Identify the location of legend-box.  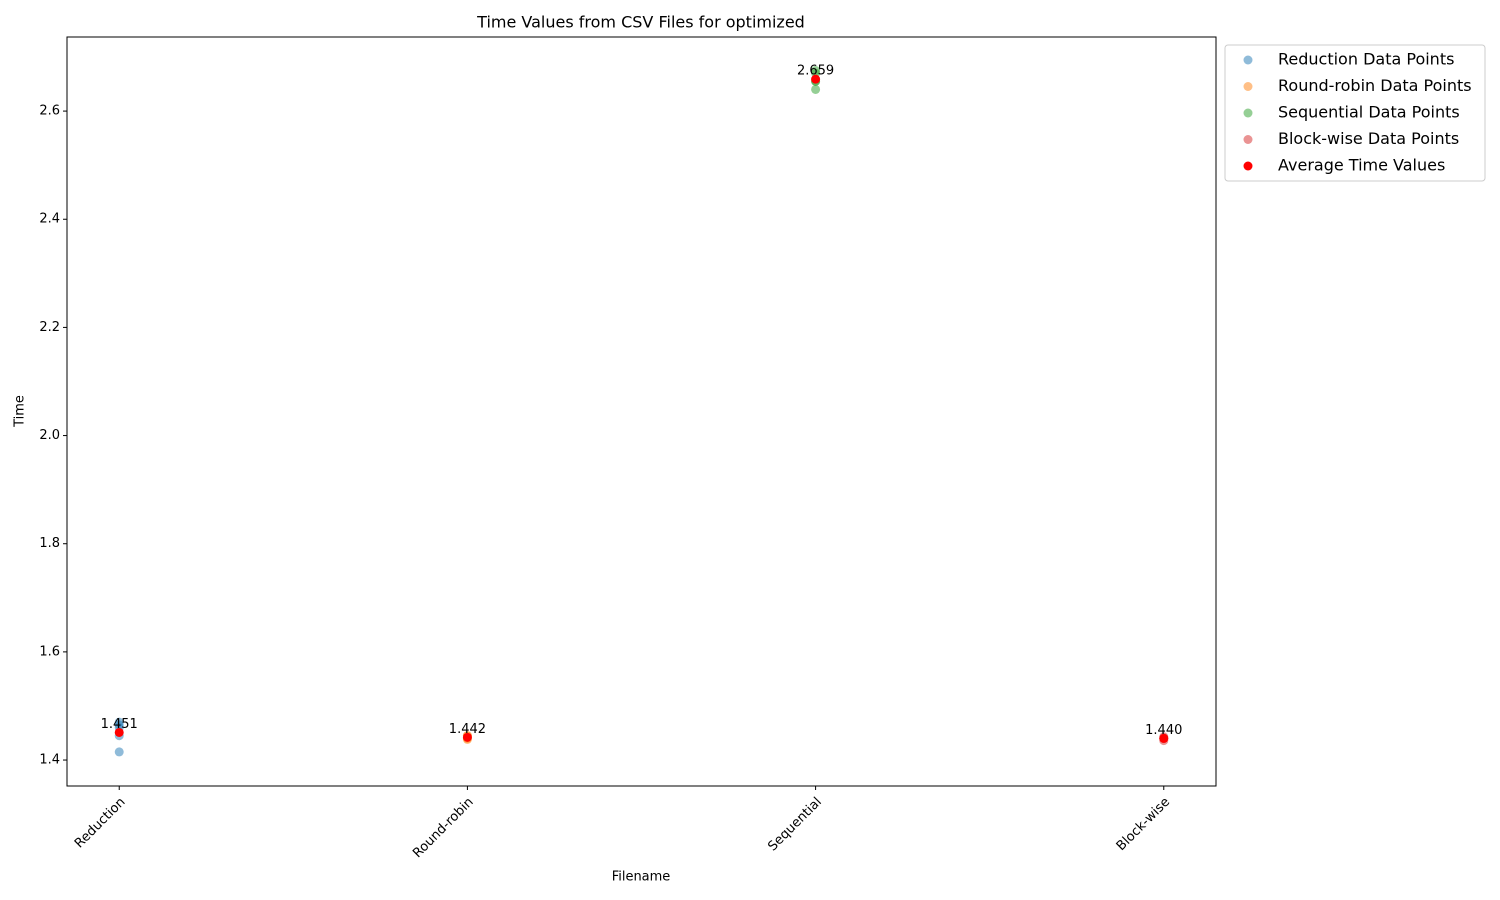
(1355, 113).